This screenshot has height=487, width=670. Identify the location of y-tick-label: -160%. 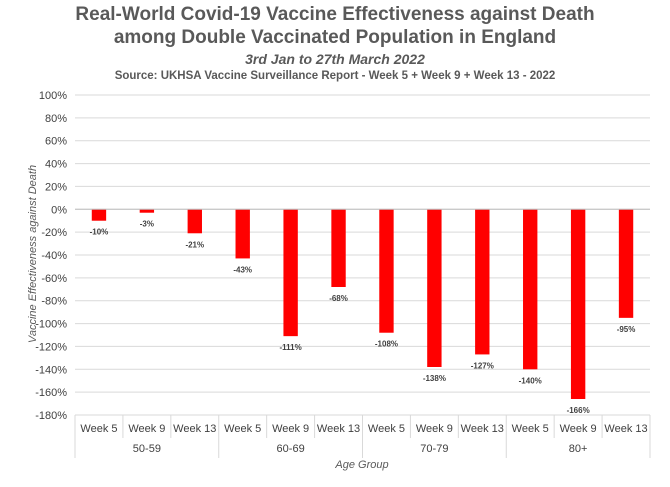
(51, 393).